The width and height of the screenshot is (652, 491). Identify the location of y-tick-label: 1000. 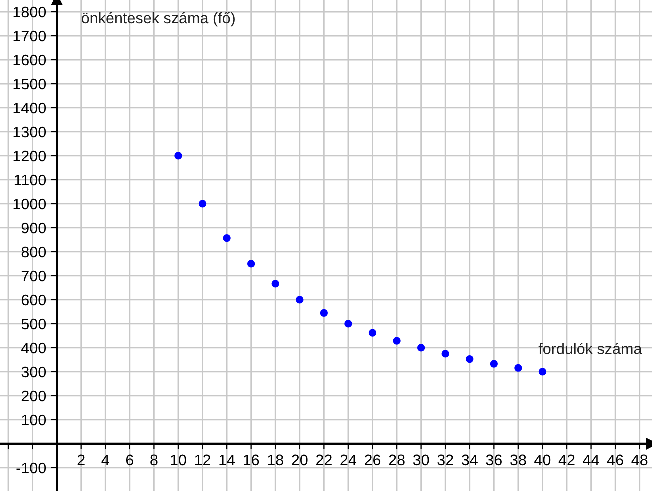
(30, 204).